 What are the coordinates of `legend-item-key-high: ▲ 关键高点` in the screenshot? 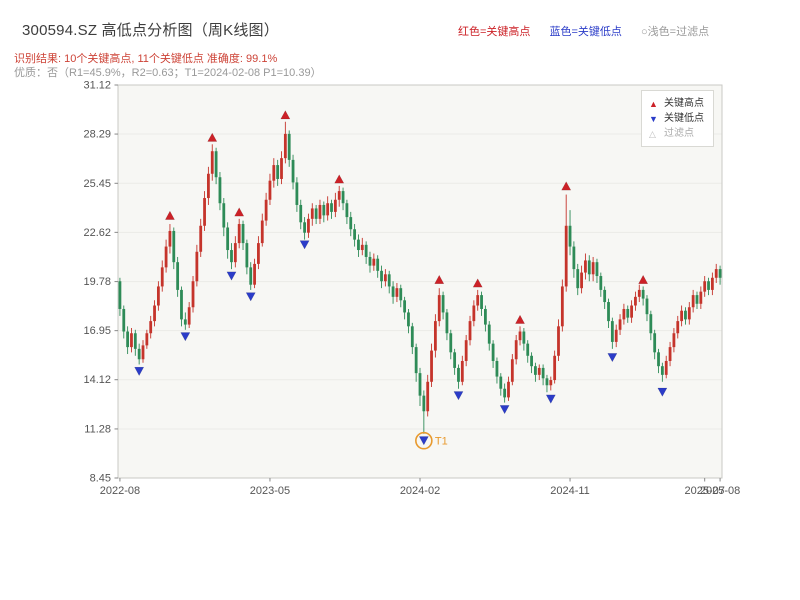 It's located at (676, 103).